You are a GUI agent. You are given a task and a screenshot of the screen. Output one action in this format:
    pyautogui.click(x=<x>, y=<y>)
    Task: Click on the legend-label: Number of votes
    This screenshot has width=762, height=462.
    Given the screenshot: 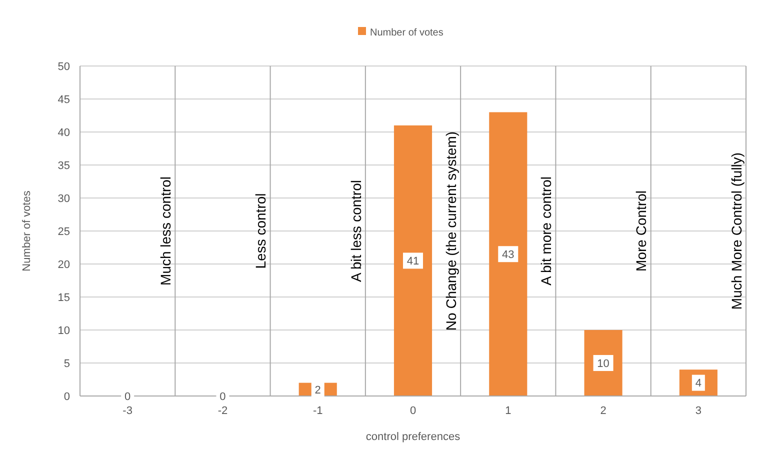 What is the action you would take?
    pyautogui.click(x=407, y=33)
    